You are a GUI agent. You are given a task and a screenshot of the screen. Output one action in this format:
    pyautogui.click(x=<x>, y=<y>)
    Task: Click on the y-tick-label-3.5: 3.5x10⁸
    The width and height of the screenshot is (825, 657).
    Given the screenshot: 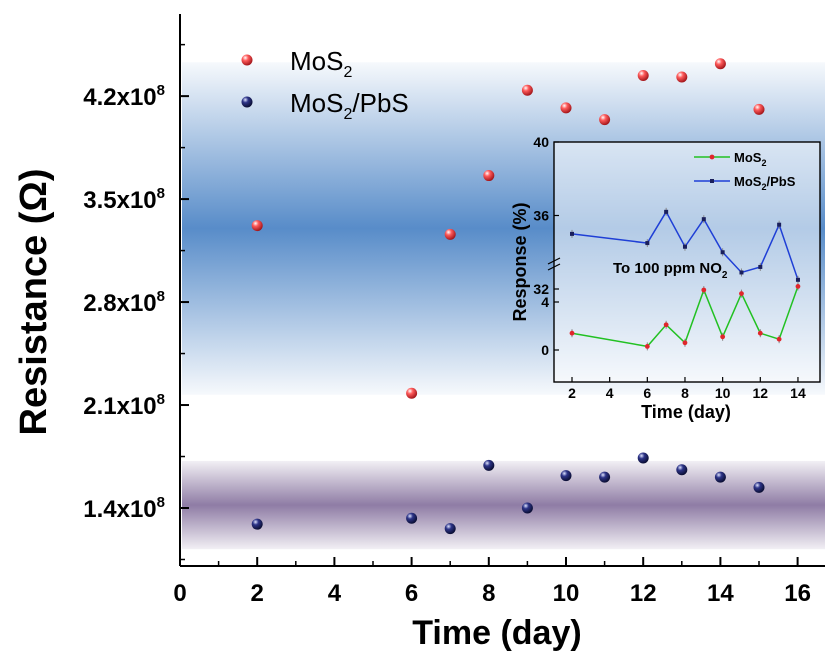 What is the action you would take?
    pyautogui.click(x=124, y=199)
    